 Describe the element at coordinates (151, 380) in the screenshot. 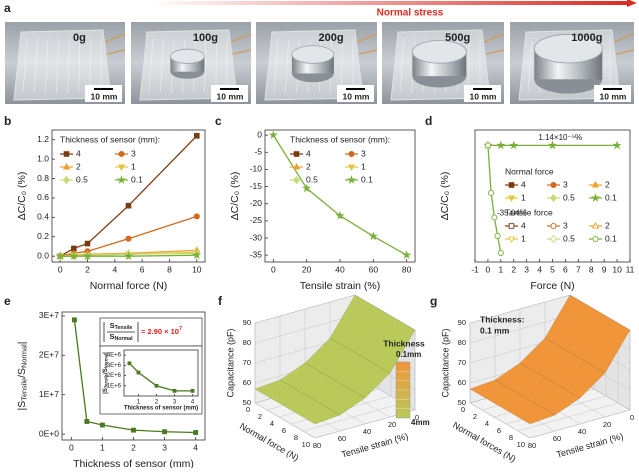

I see `inset-background` at that location.